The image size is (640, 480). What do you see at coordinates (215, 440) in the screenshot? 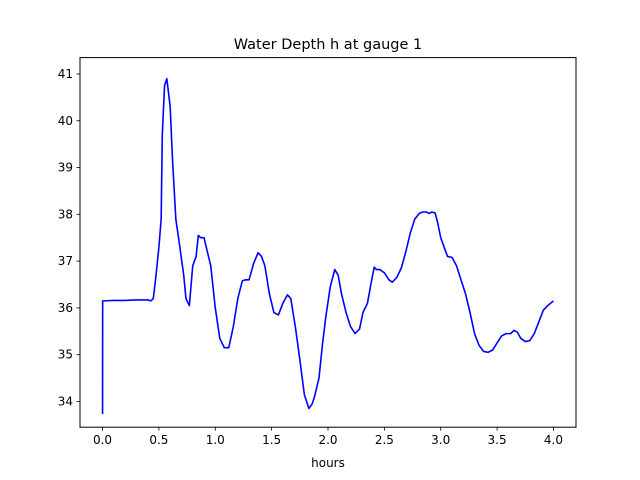
I see `x-tick-label: 1.0` at bounding box center [215, 440].